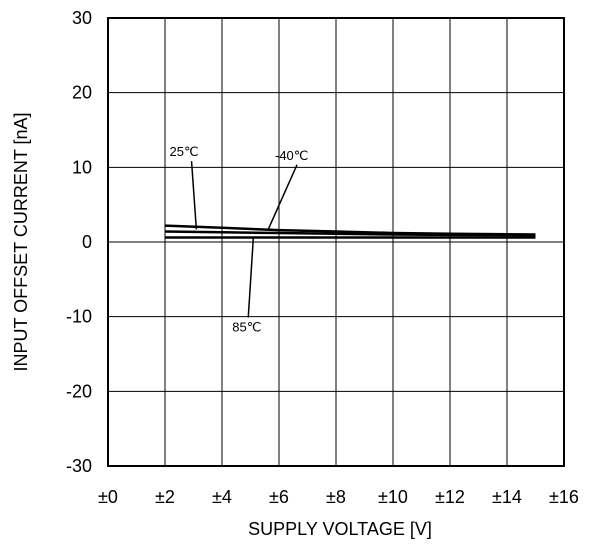  I want to click on y-tick-label: 0, so click(87, 242).